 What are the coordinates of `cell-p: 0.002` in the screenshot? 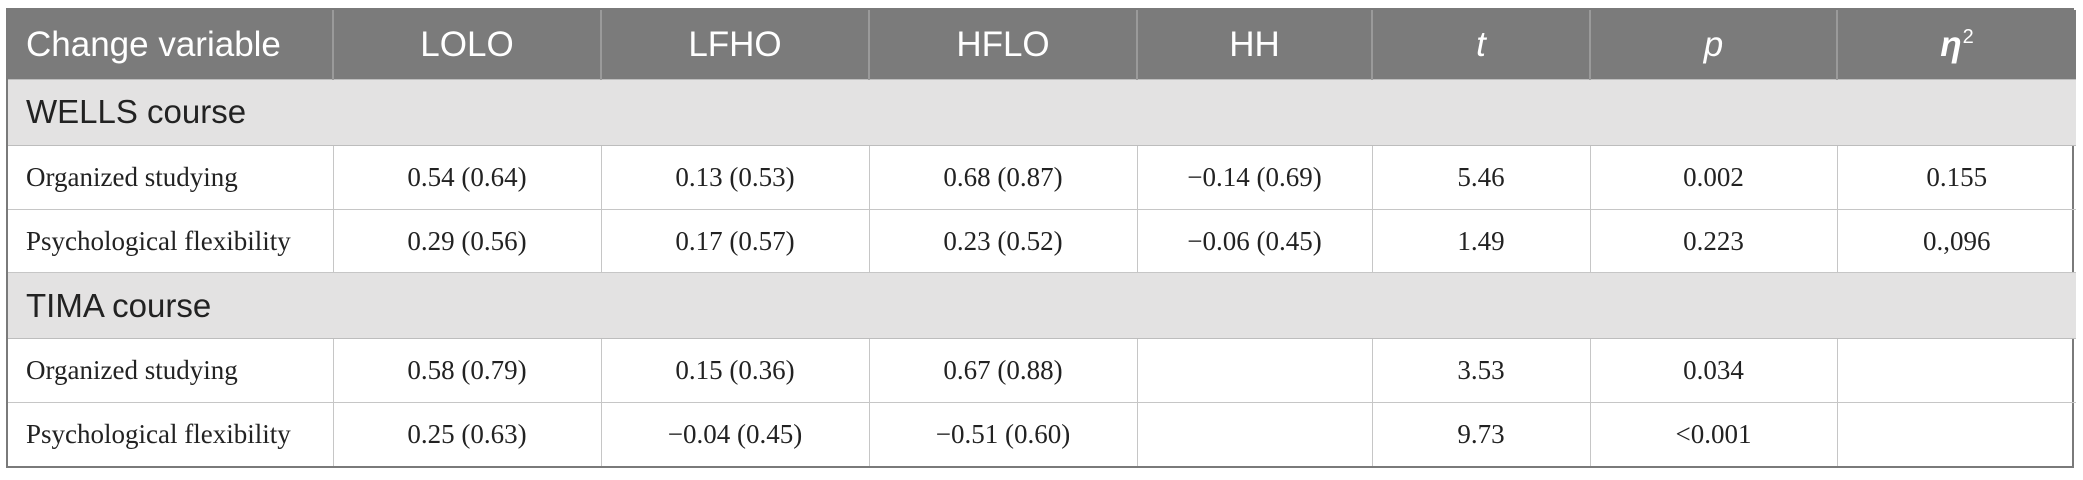 It's located at (1713, 177).